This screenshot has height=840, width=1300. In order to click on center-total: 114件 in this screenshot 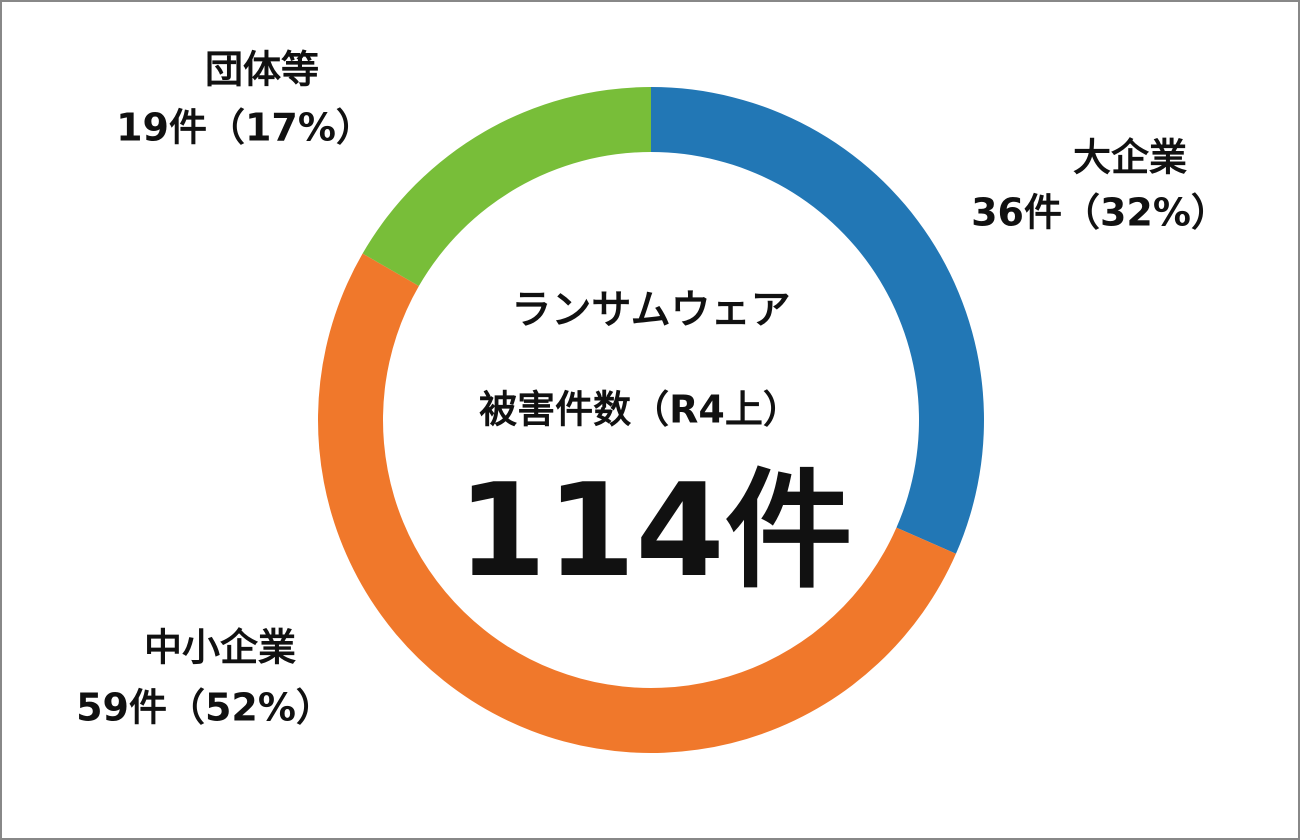, I will do `click(654, 531)`.